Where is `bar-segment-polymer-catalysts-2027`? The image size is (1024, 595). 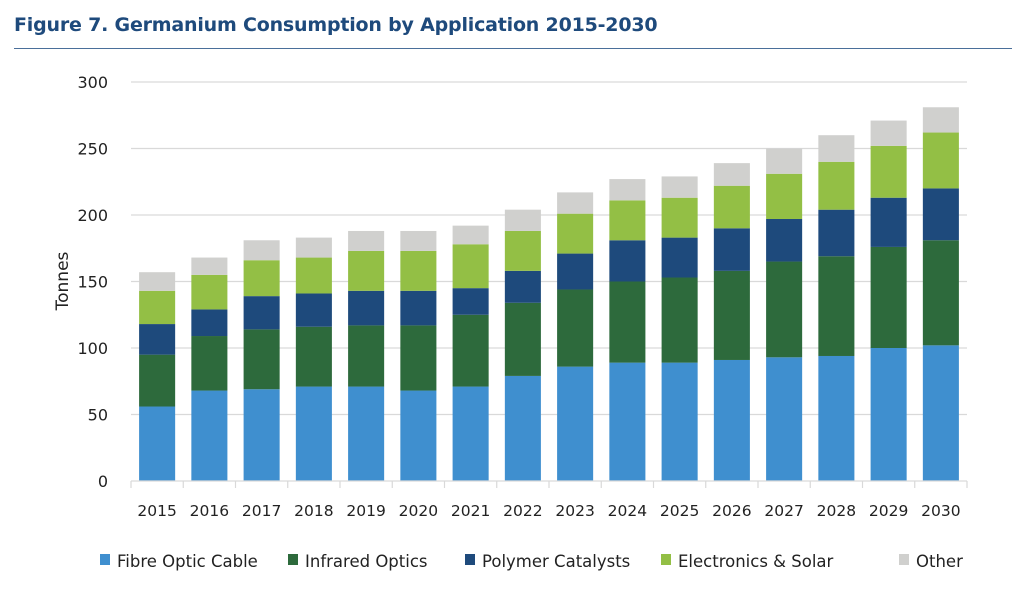
bar-segment-polymer-catalysts-2027 is located at coordinates (784, 240).